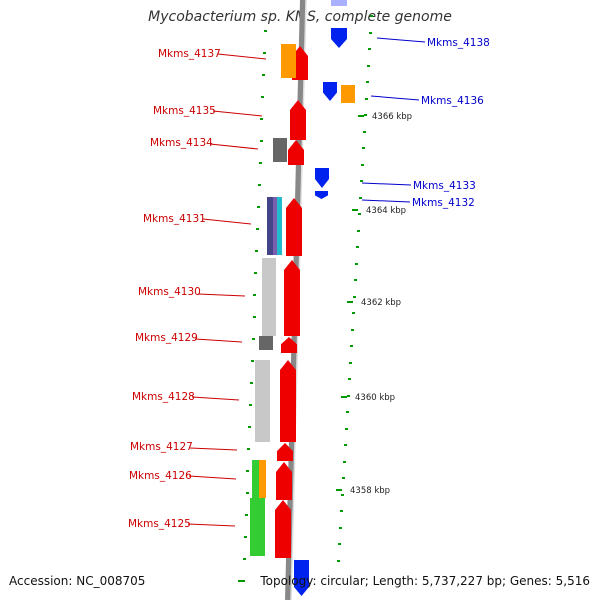 The height and width of the screenshot is (600, 600). What do you see at coordinates (184, 111) in the screenshot?
I see `gene-label-left: Mkms_4135` at bounding box center [184, 111].